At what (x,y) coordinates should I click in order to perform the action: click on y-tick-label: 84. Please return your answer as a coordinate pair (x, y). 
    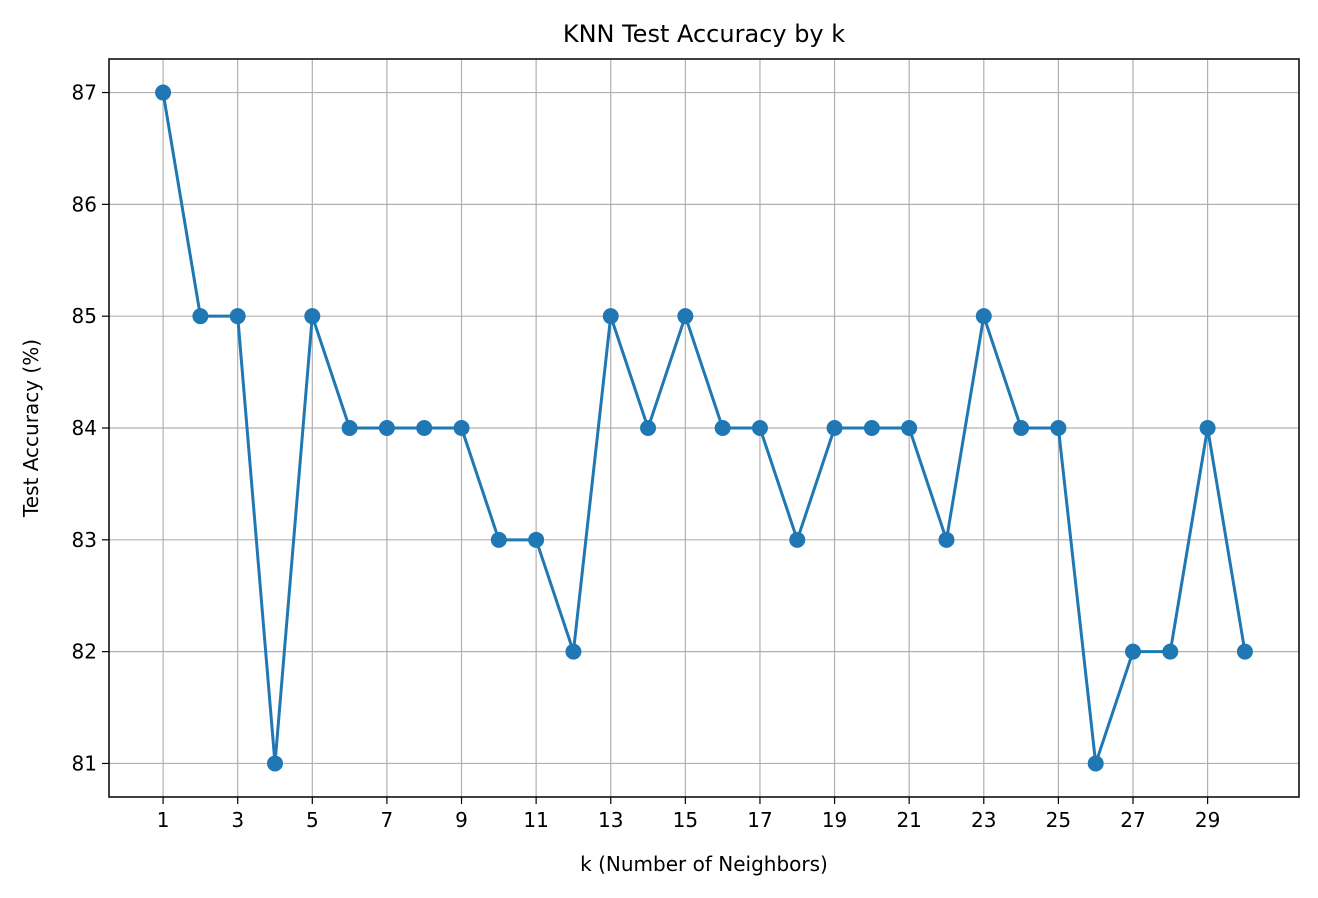
    Looking at the image, I should click on (84, 428).